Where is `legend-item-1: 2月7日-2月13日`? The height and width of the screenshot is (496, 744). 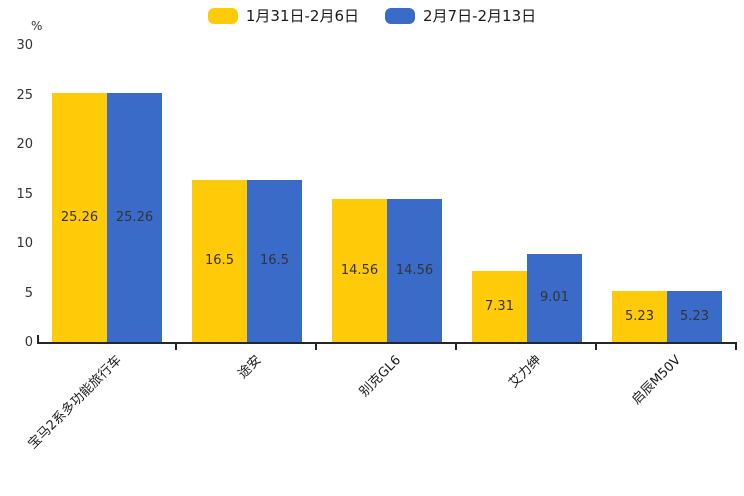 legend-item-1: 2月7日-2月13日 is located at coordinates (460, 16).